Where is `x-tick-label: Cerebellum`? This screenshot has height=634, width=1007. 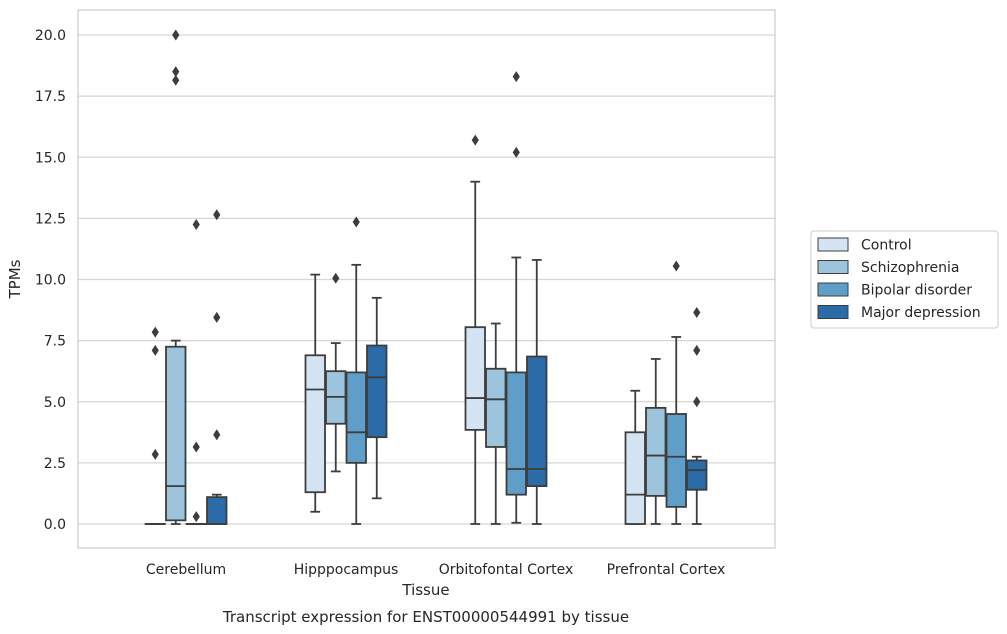 x-tick-label: Cerebellum is located at coordinates (186, 570).